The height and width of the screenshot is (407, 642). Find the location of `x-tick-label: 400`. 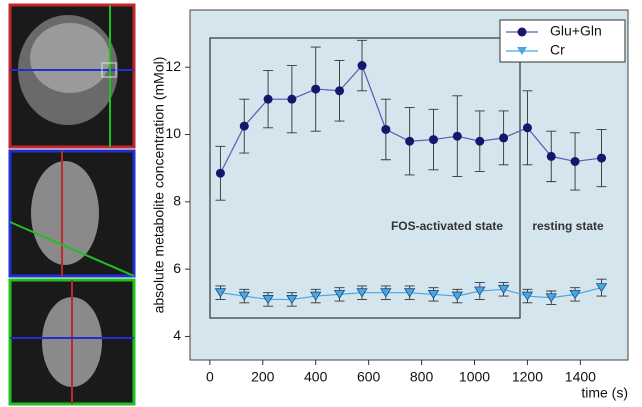

x-tick-label: 400 is located at coordinates (316, 377).